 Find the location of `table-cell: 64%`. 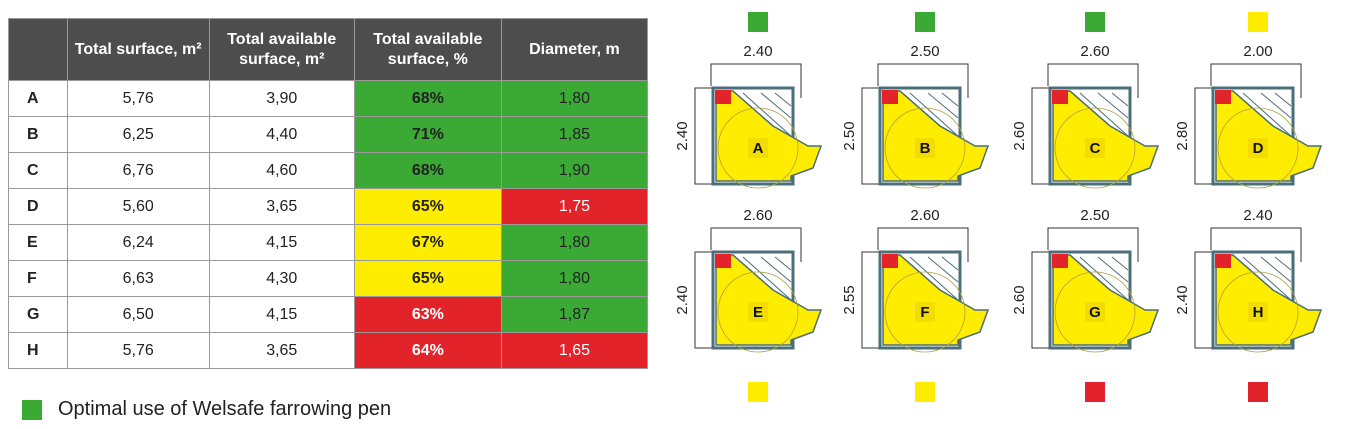

table-cell: 64% is located at coordinates (427, 350).